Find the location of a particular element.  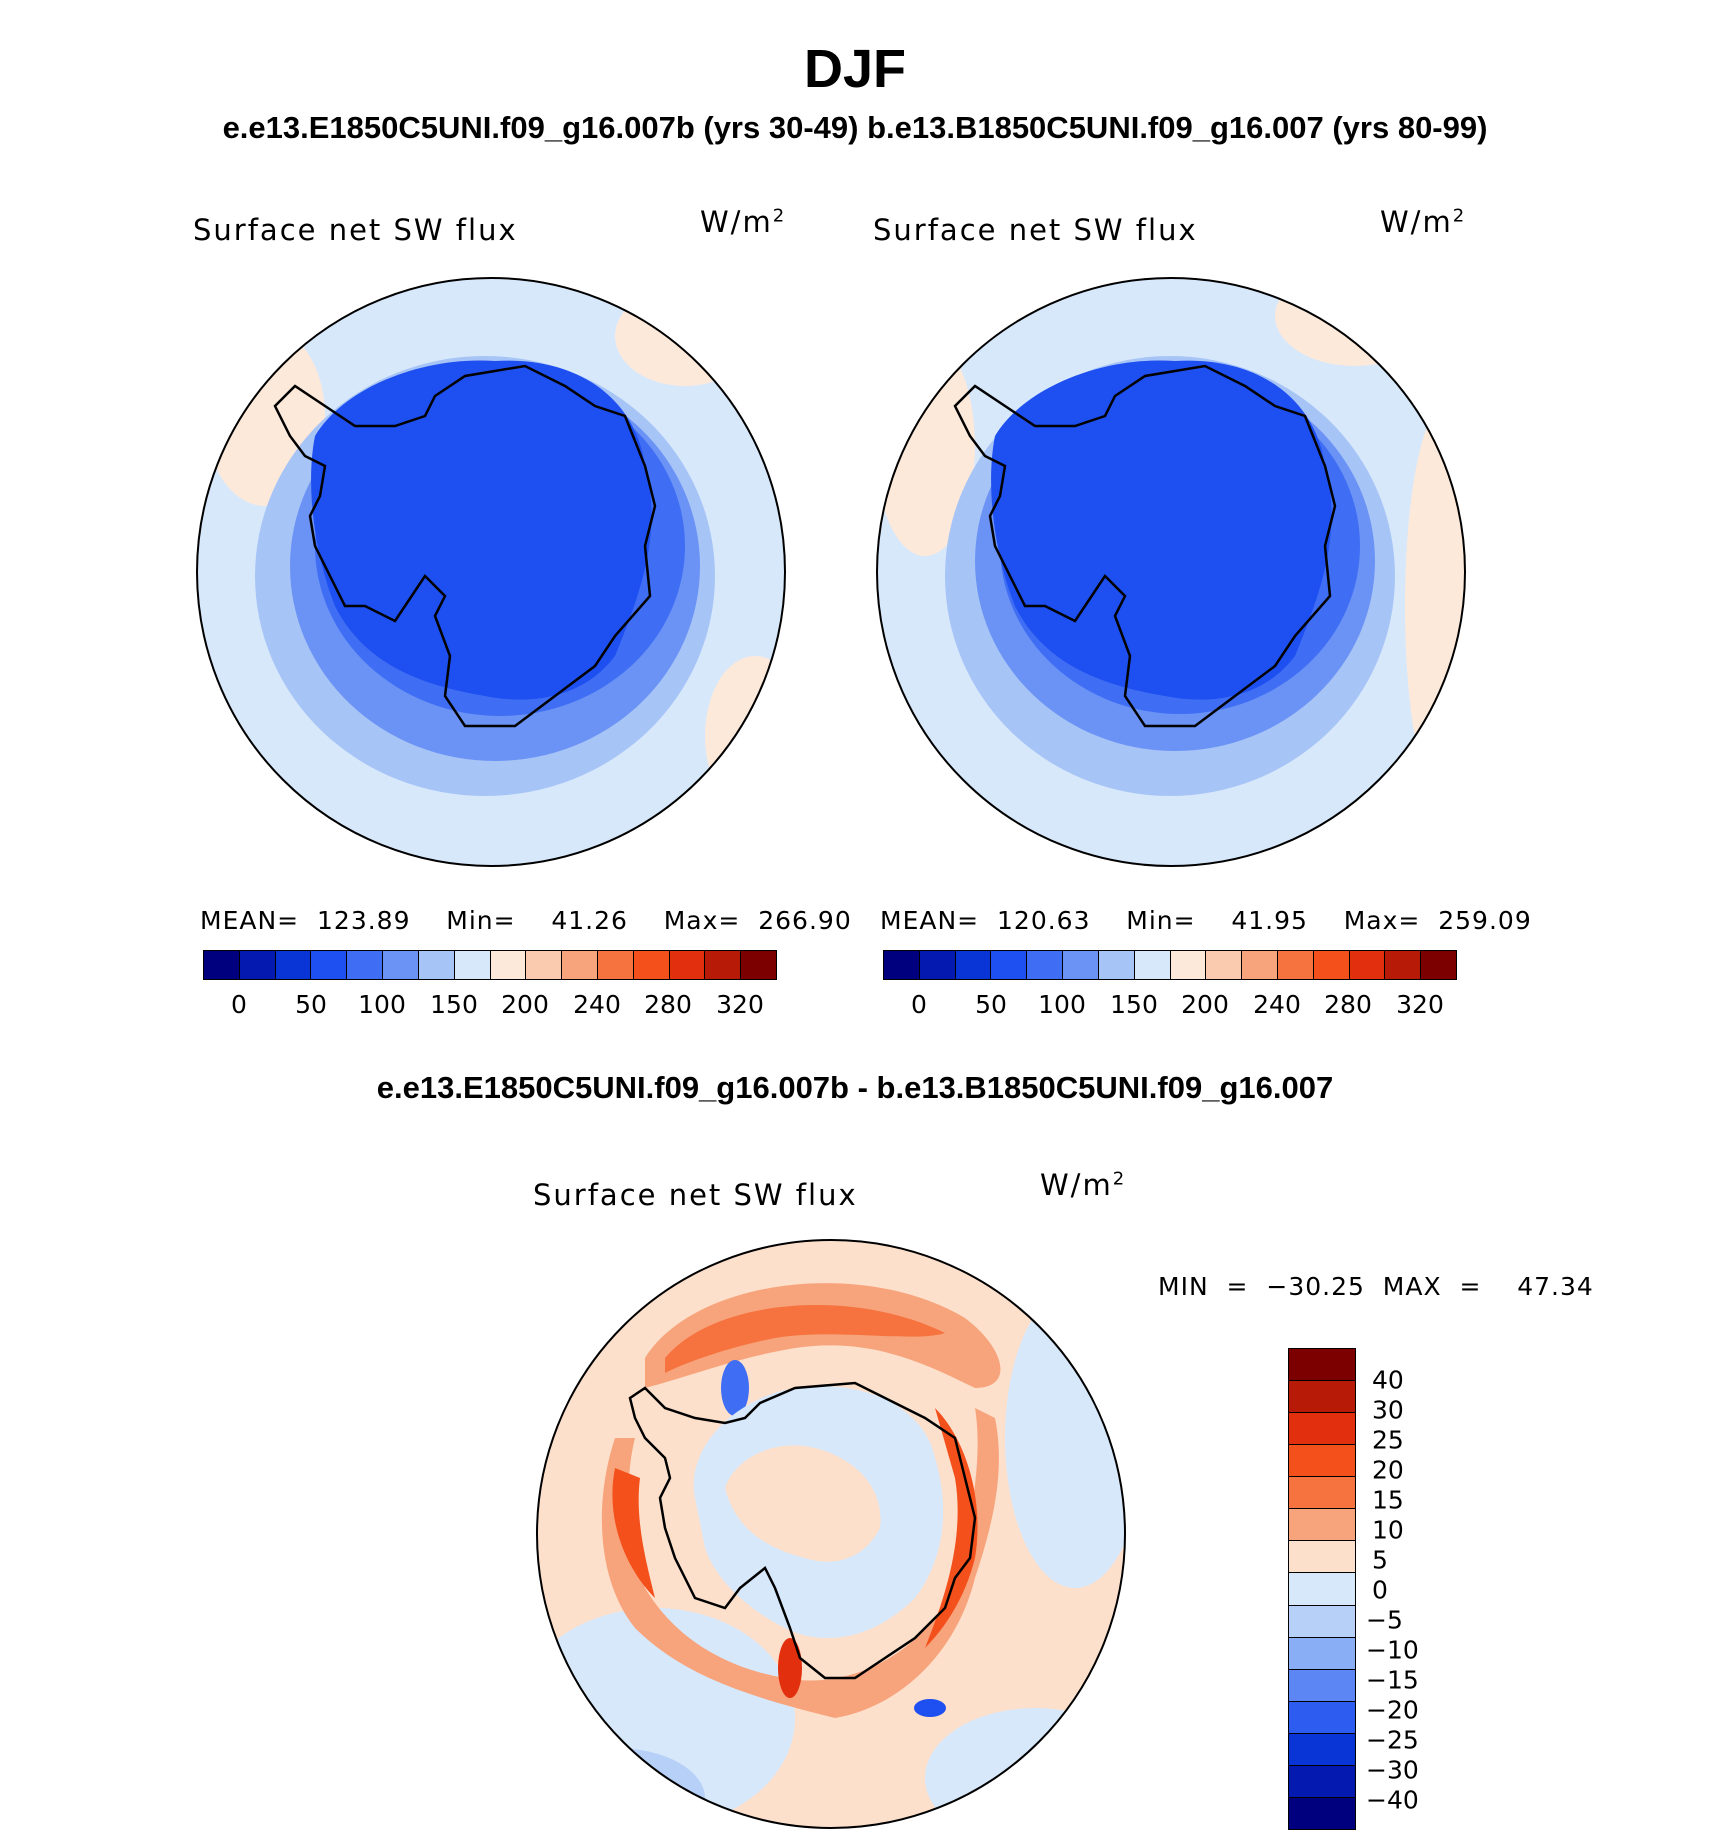

diff-colorbar is located at coordinates (1322, 1589).